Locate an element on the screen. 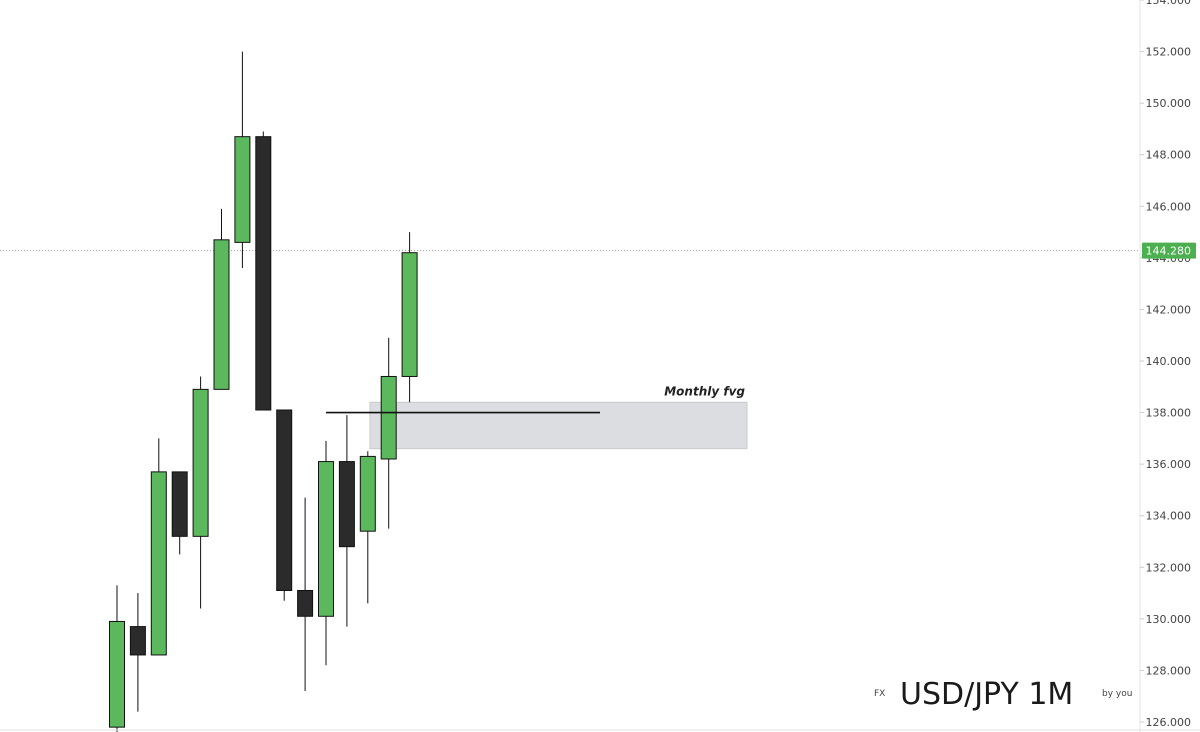  y-tick-label: 142.000 is located at coordinates (1169, 309).